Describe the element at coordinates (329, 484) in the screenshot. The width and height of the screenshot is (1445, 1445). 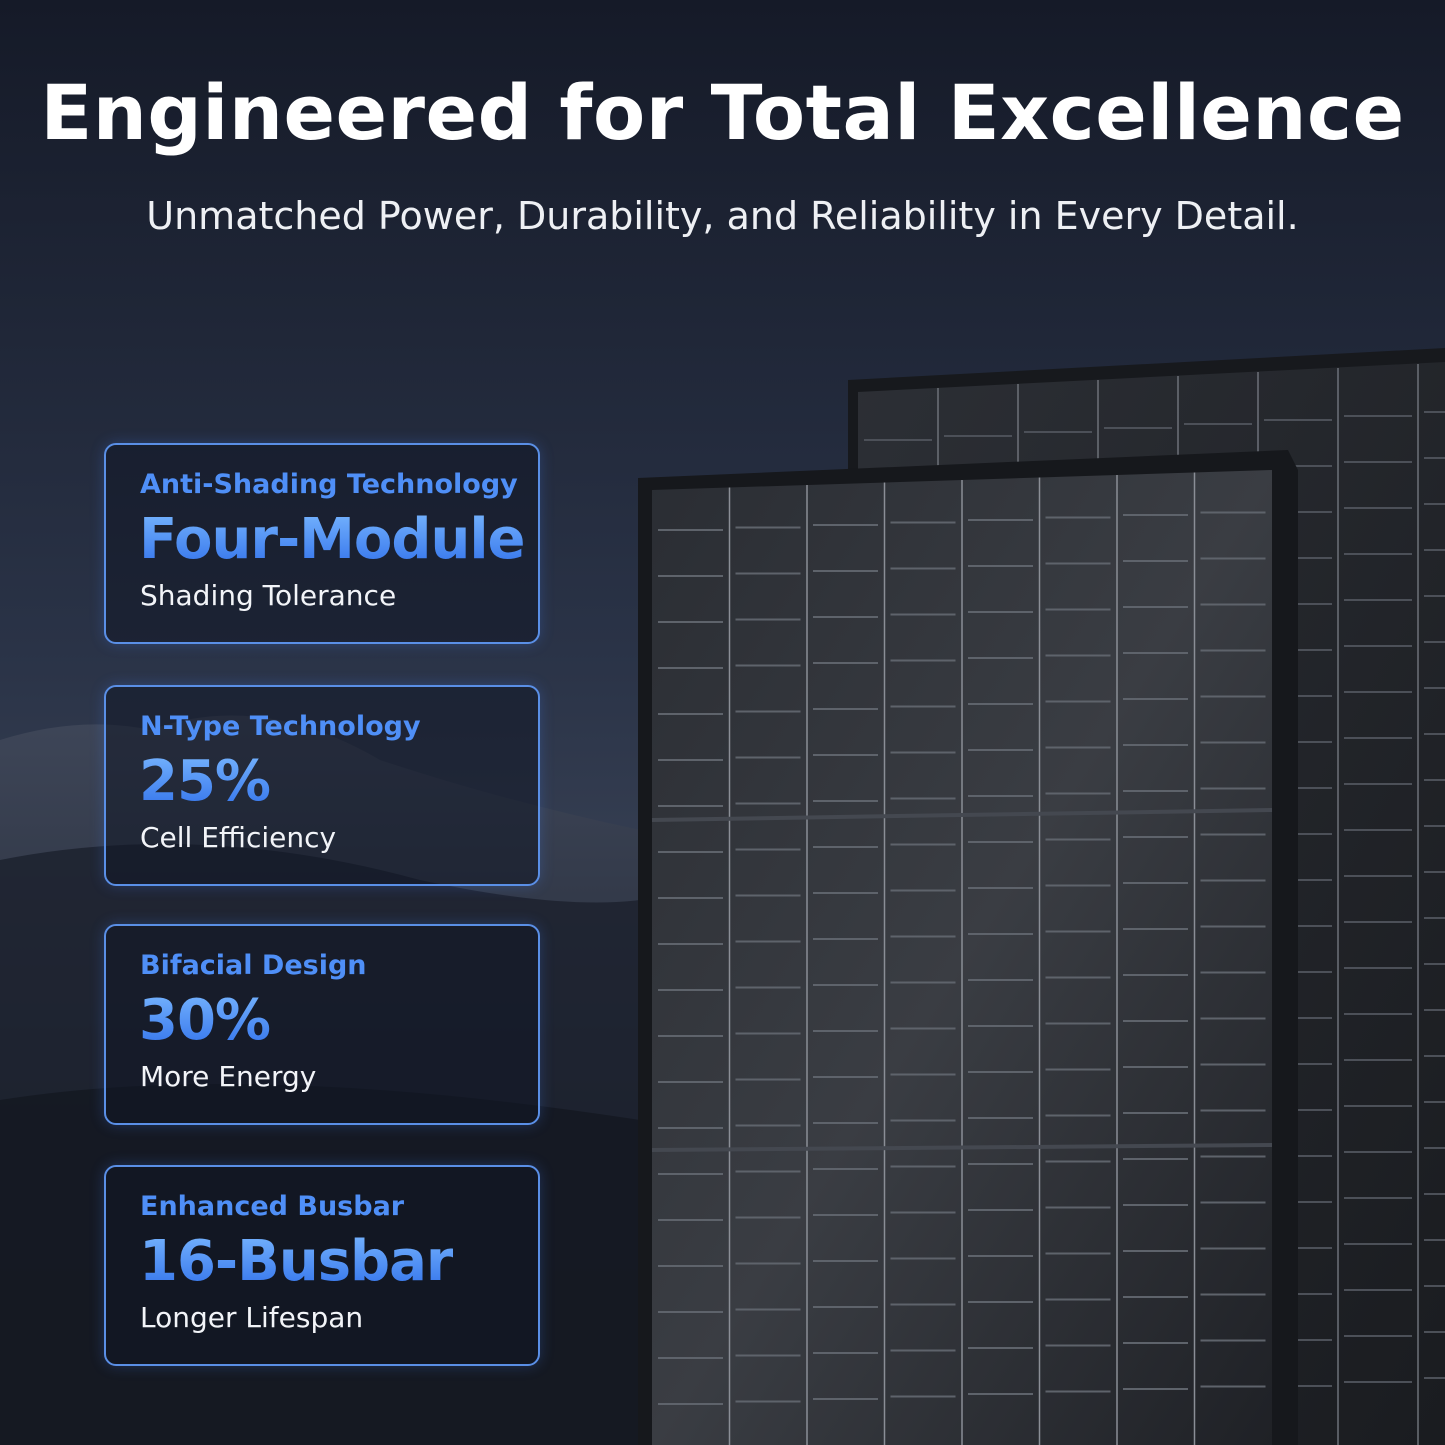
I see `feature-category: Anti-Shading Technology` at that location.